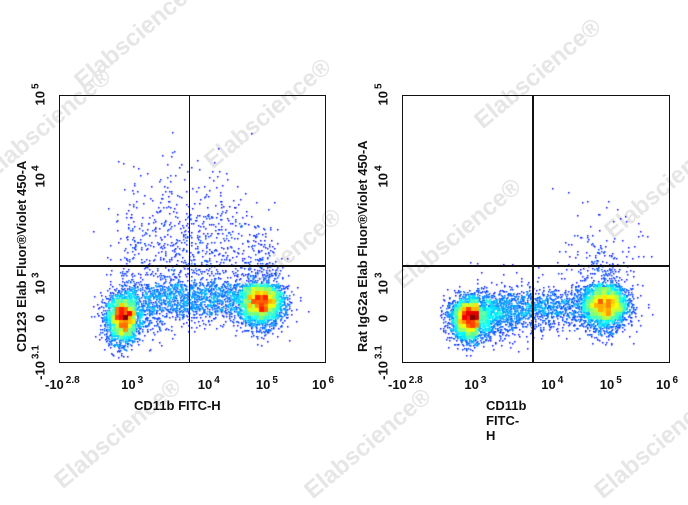 Image resolution: width=688 pixels, height=505 pixels. Describe the element at coordinates (362, 246) in the screenshot. I see `y-axis-label: Rat IgG2a Elab Fluor®Violet 450-A` at that location.